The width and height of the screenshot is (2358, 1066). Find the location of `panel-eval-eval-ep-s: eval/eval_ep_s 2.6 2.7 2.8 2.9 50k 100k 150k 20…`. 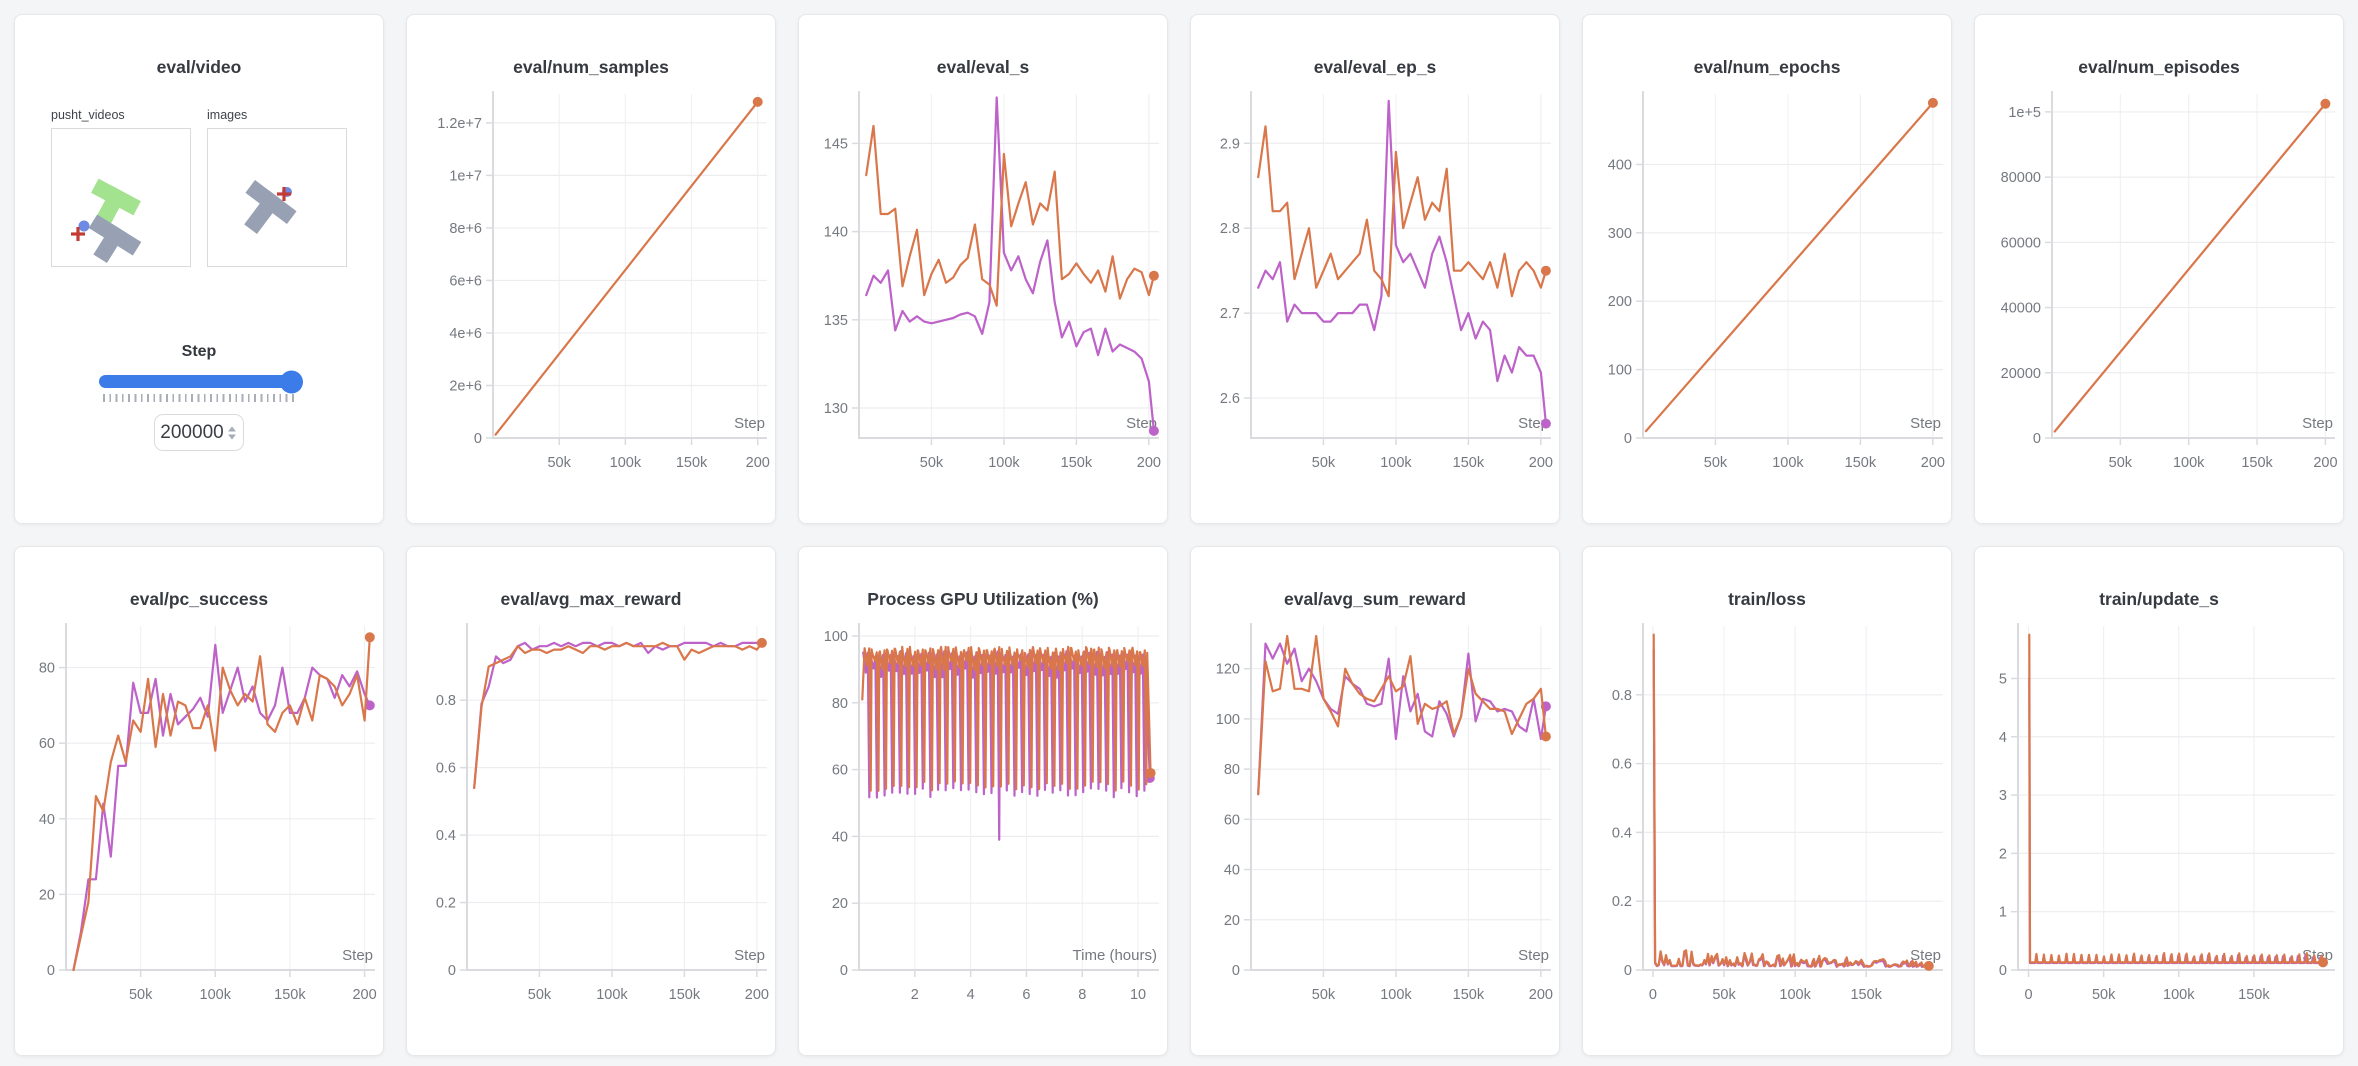

panel-eval-eval-ep-s: eval/eval_ep_s 2.6 2.7 2.8 2.9 50k 100k 150k 20… is located at coordinates (1375, 269).